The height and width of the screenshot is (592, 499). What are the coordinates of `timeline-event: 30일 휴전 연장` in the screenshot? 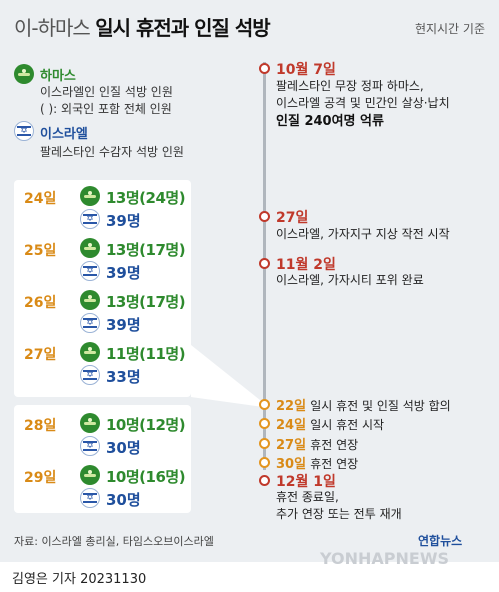 It's located at (317, 462).